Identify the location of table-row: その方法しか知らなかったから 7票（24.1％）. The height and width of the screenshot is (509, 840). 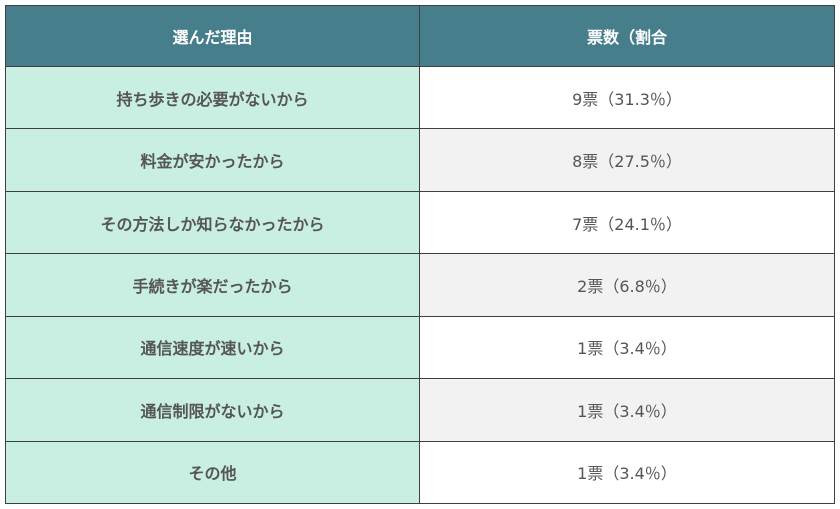
(420, 222).